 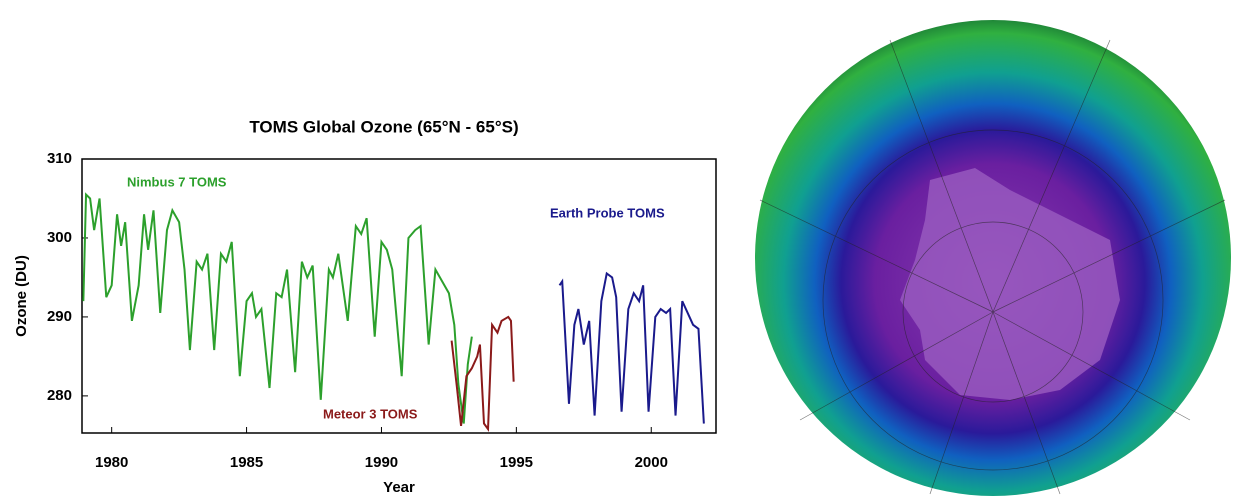 What do you see at coordinates (59, 237) in the screenshot?
I see `y-tick-label: 300` at bounding box center [59, 237].